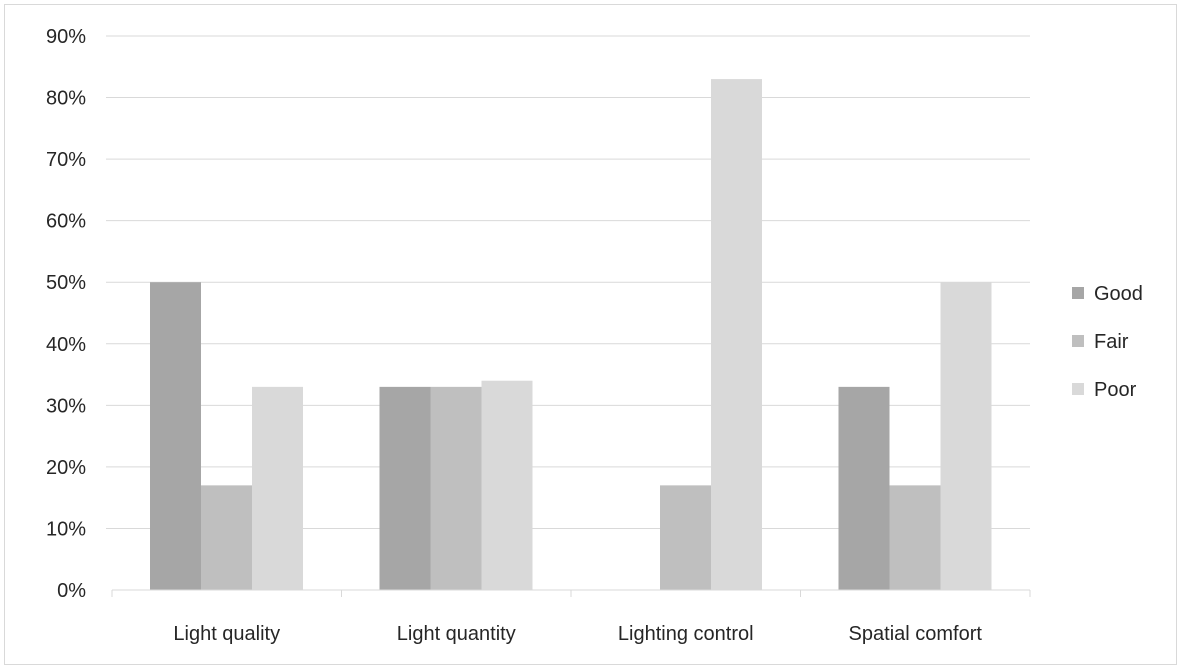 The image size is (1183, 671). I want to click on x-tick-label: Light quality, so click(226, 634).